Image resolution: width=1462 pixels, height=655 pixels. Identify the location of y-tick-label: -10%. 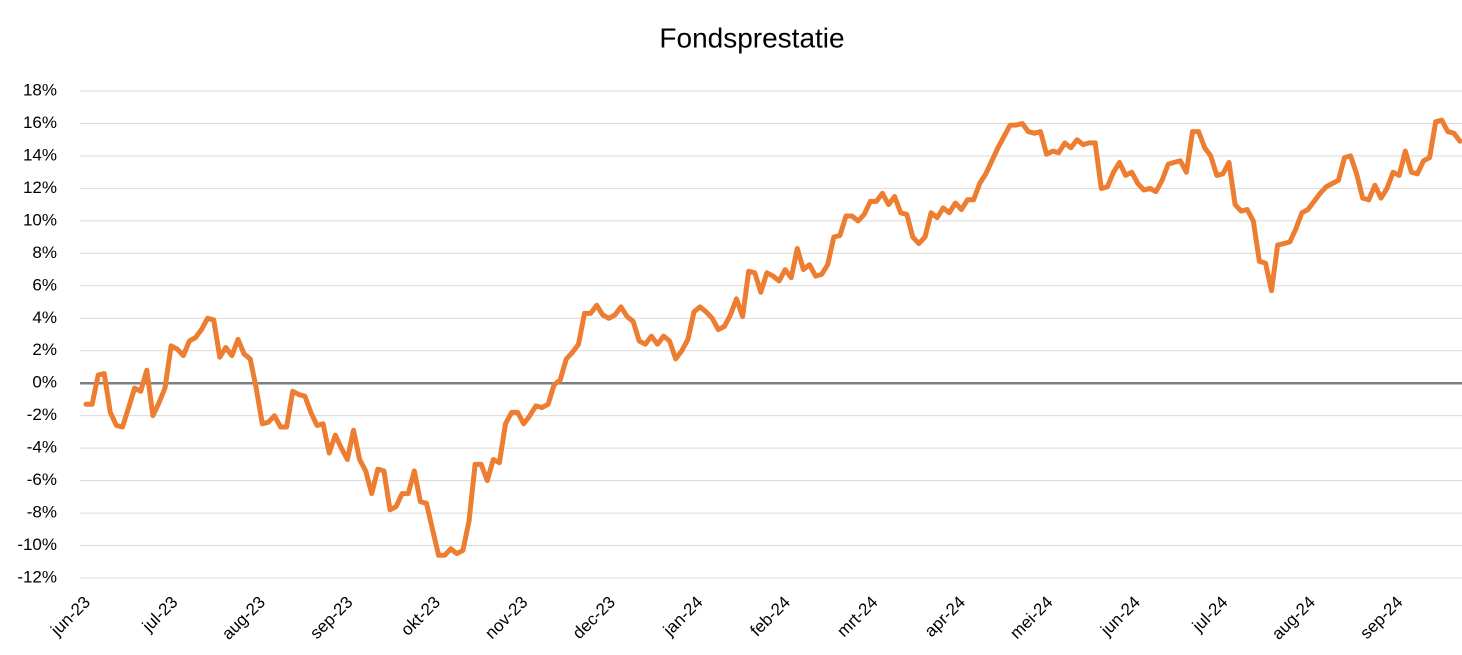
(37, 544).